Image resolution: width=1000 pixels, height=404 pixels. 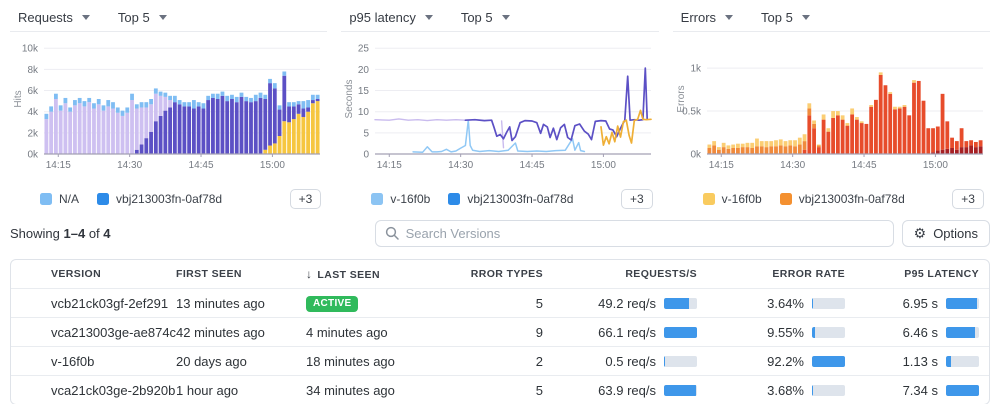 What do you see at coordinates (272, 165) in the screenshot?
I see `svg-text: 15:00` at bounding box center [272, 165].